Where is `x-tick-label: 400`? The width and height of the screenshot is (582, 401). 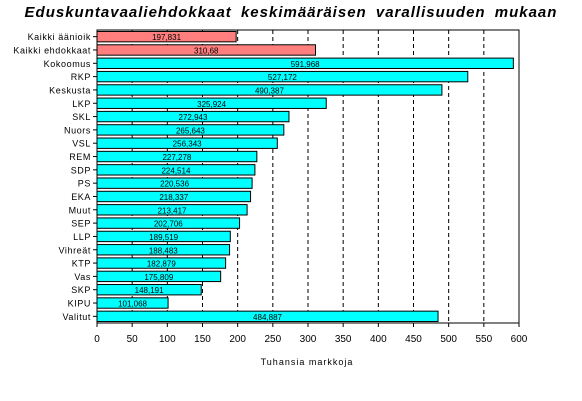
x-tick-label: 400 is located at coordinates (378, 339).